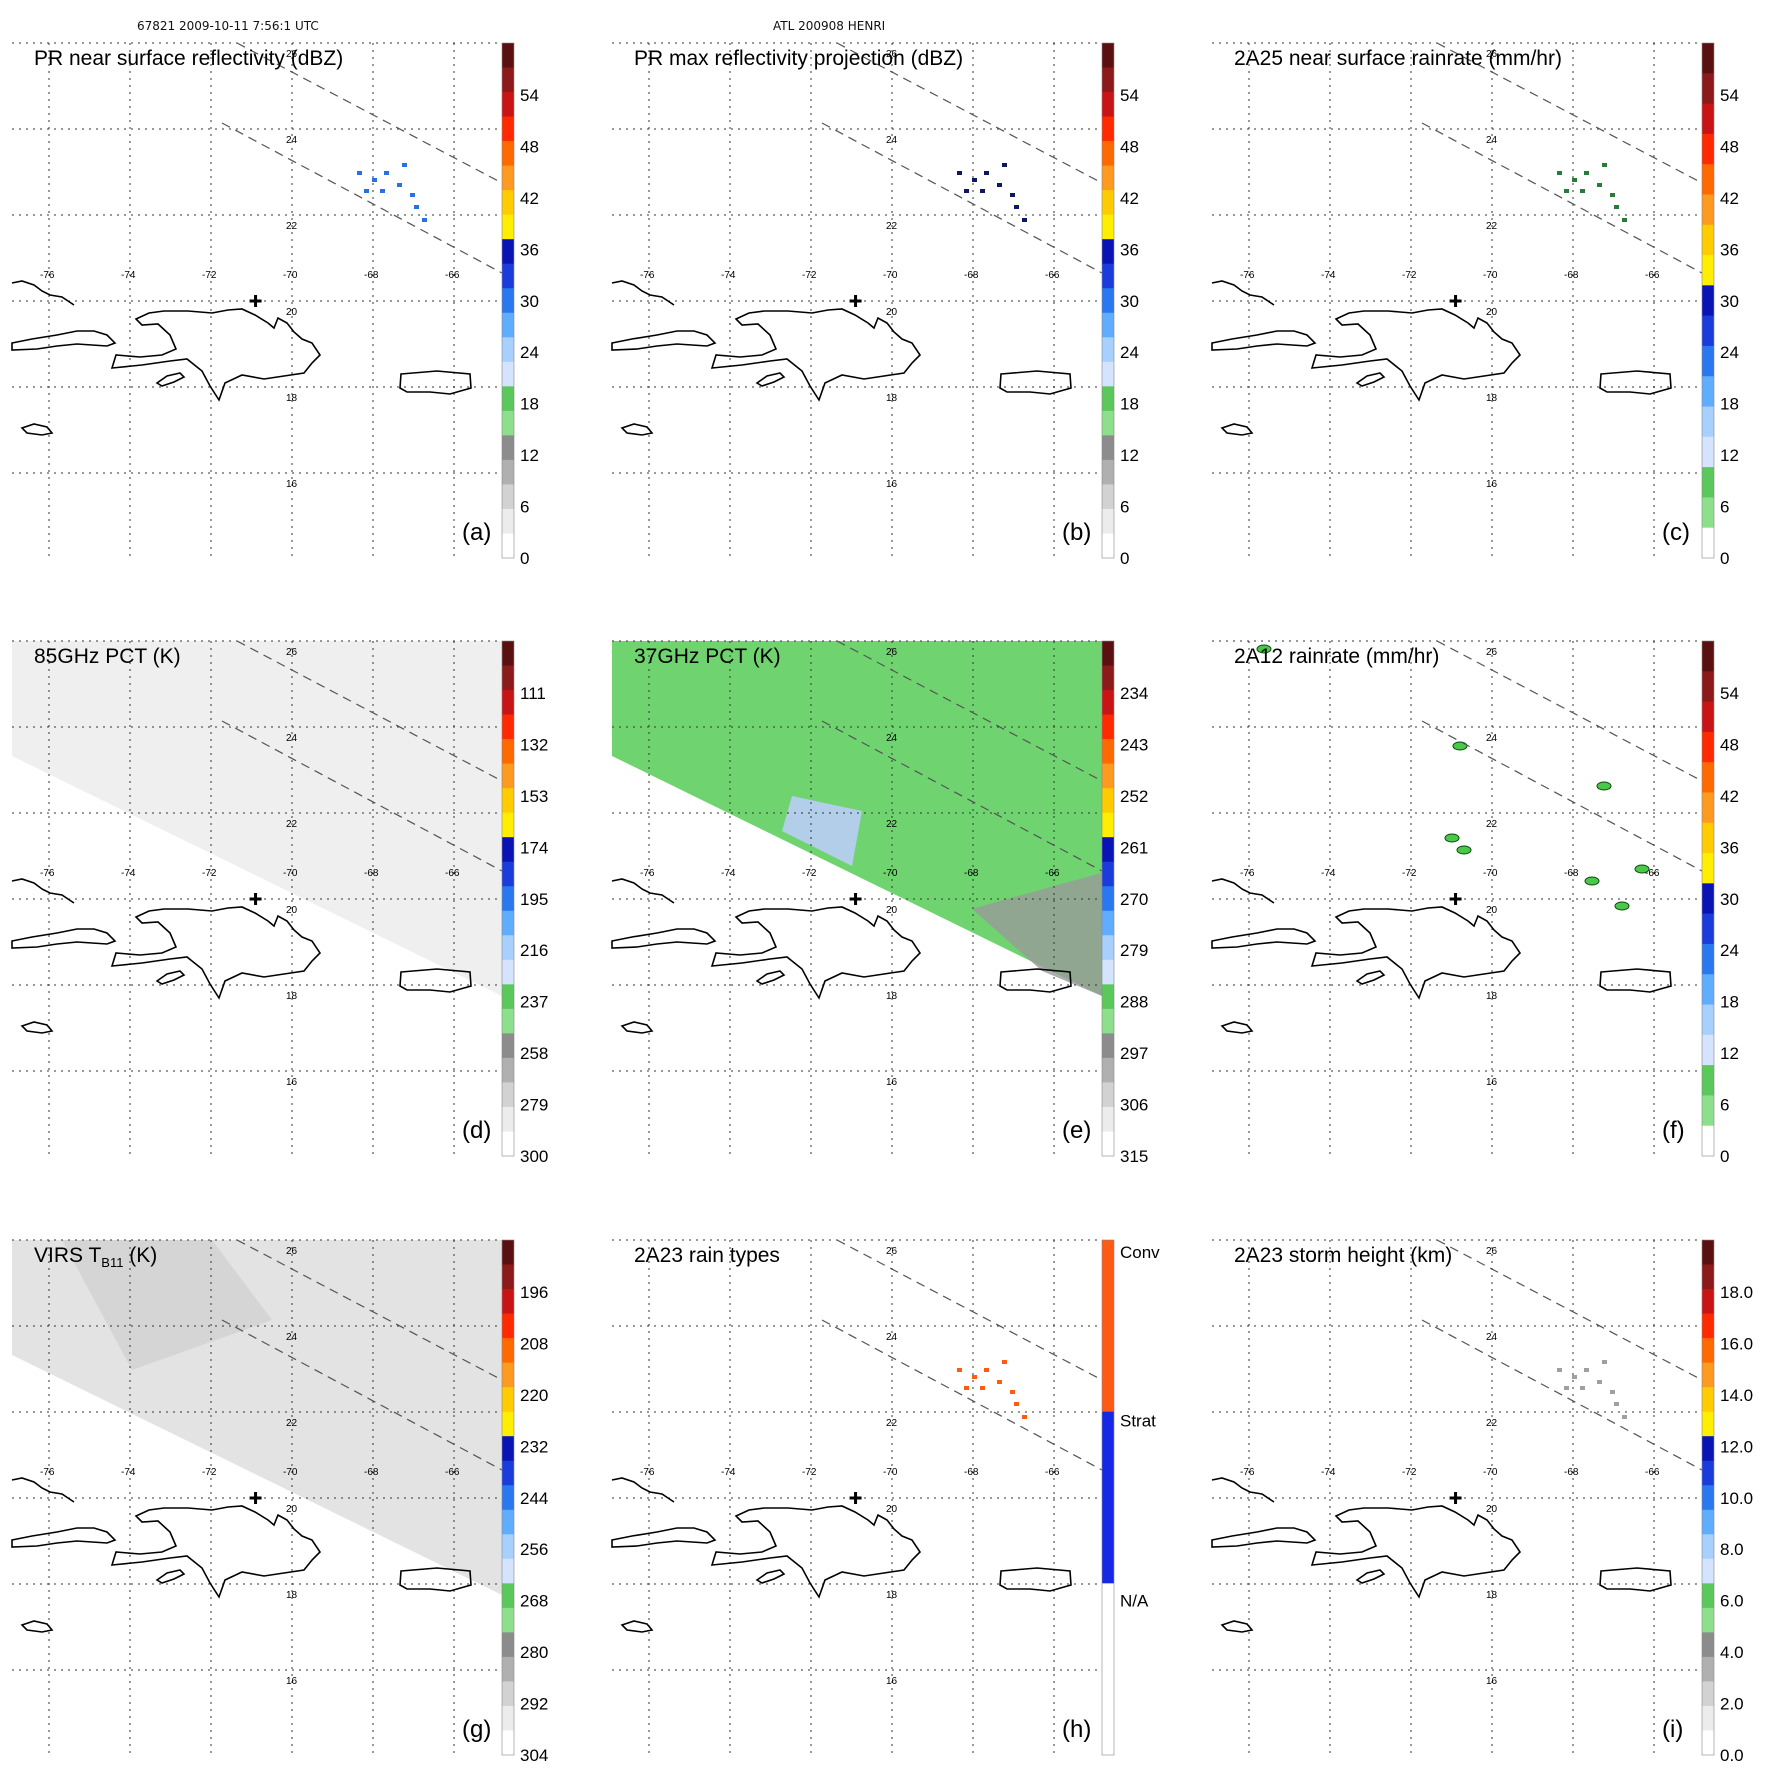 This screenshot has height=1771, width=1771. Describe the element at coordinates (188, 58) in the screenshot. I see `panel-title: PR near surface reflectivity (dBZ)` at that location.